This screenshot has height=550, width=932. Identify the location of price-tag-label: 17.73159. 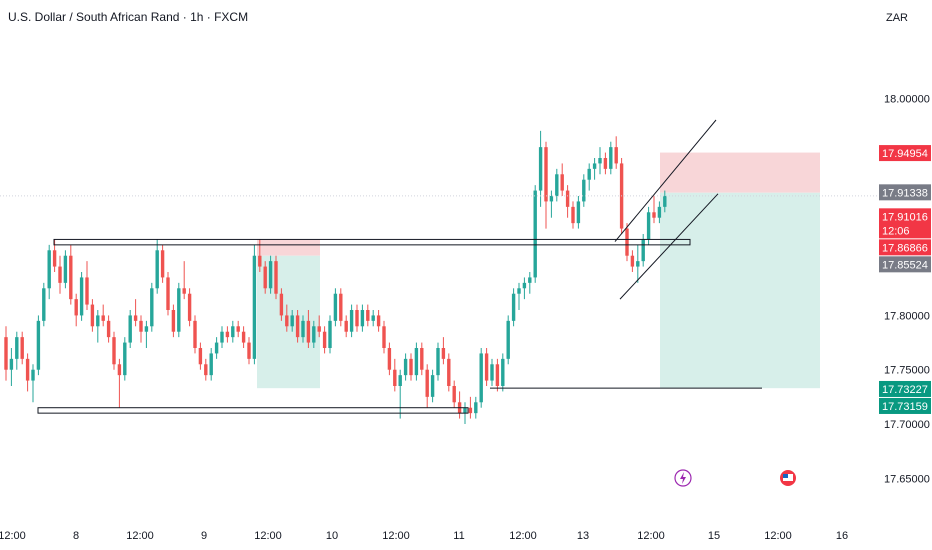
(905, 407).